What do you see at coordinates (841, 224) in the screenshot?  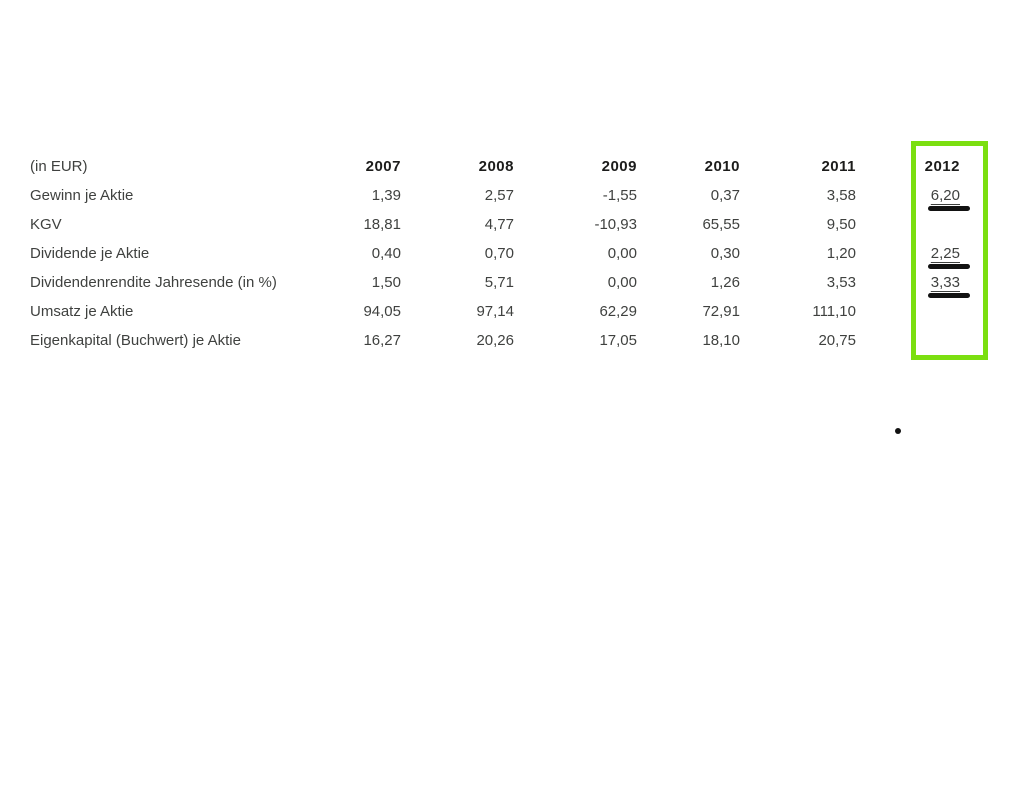 I see `table-cell: 9,50` at bounding box center [841, 224].